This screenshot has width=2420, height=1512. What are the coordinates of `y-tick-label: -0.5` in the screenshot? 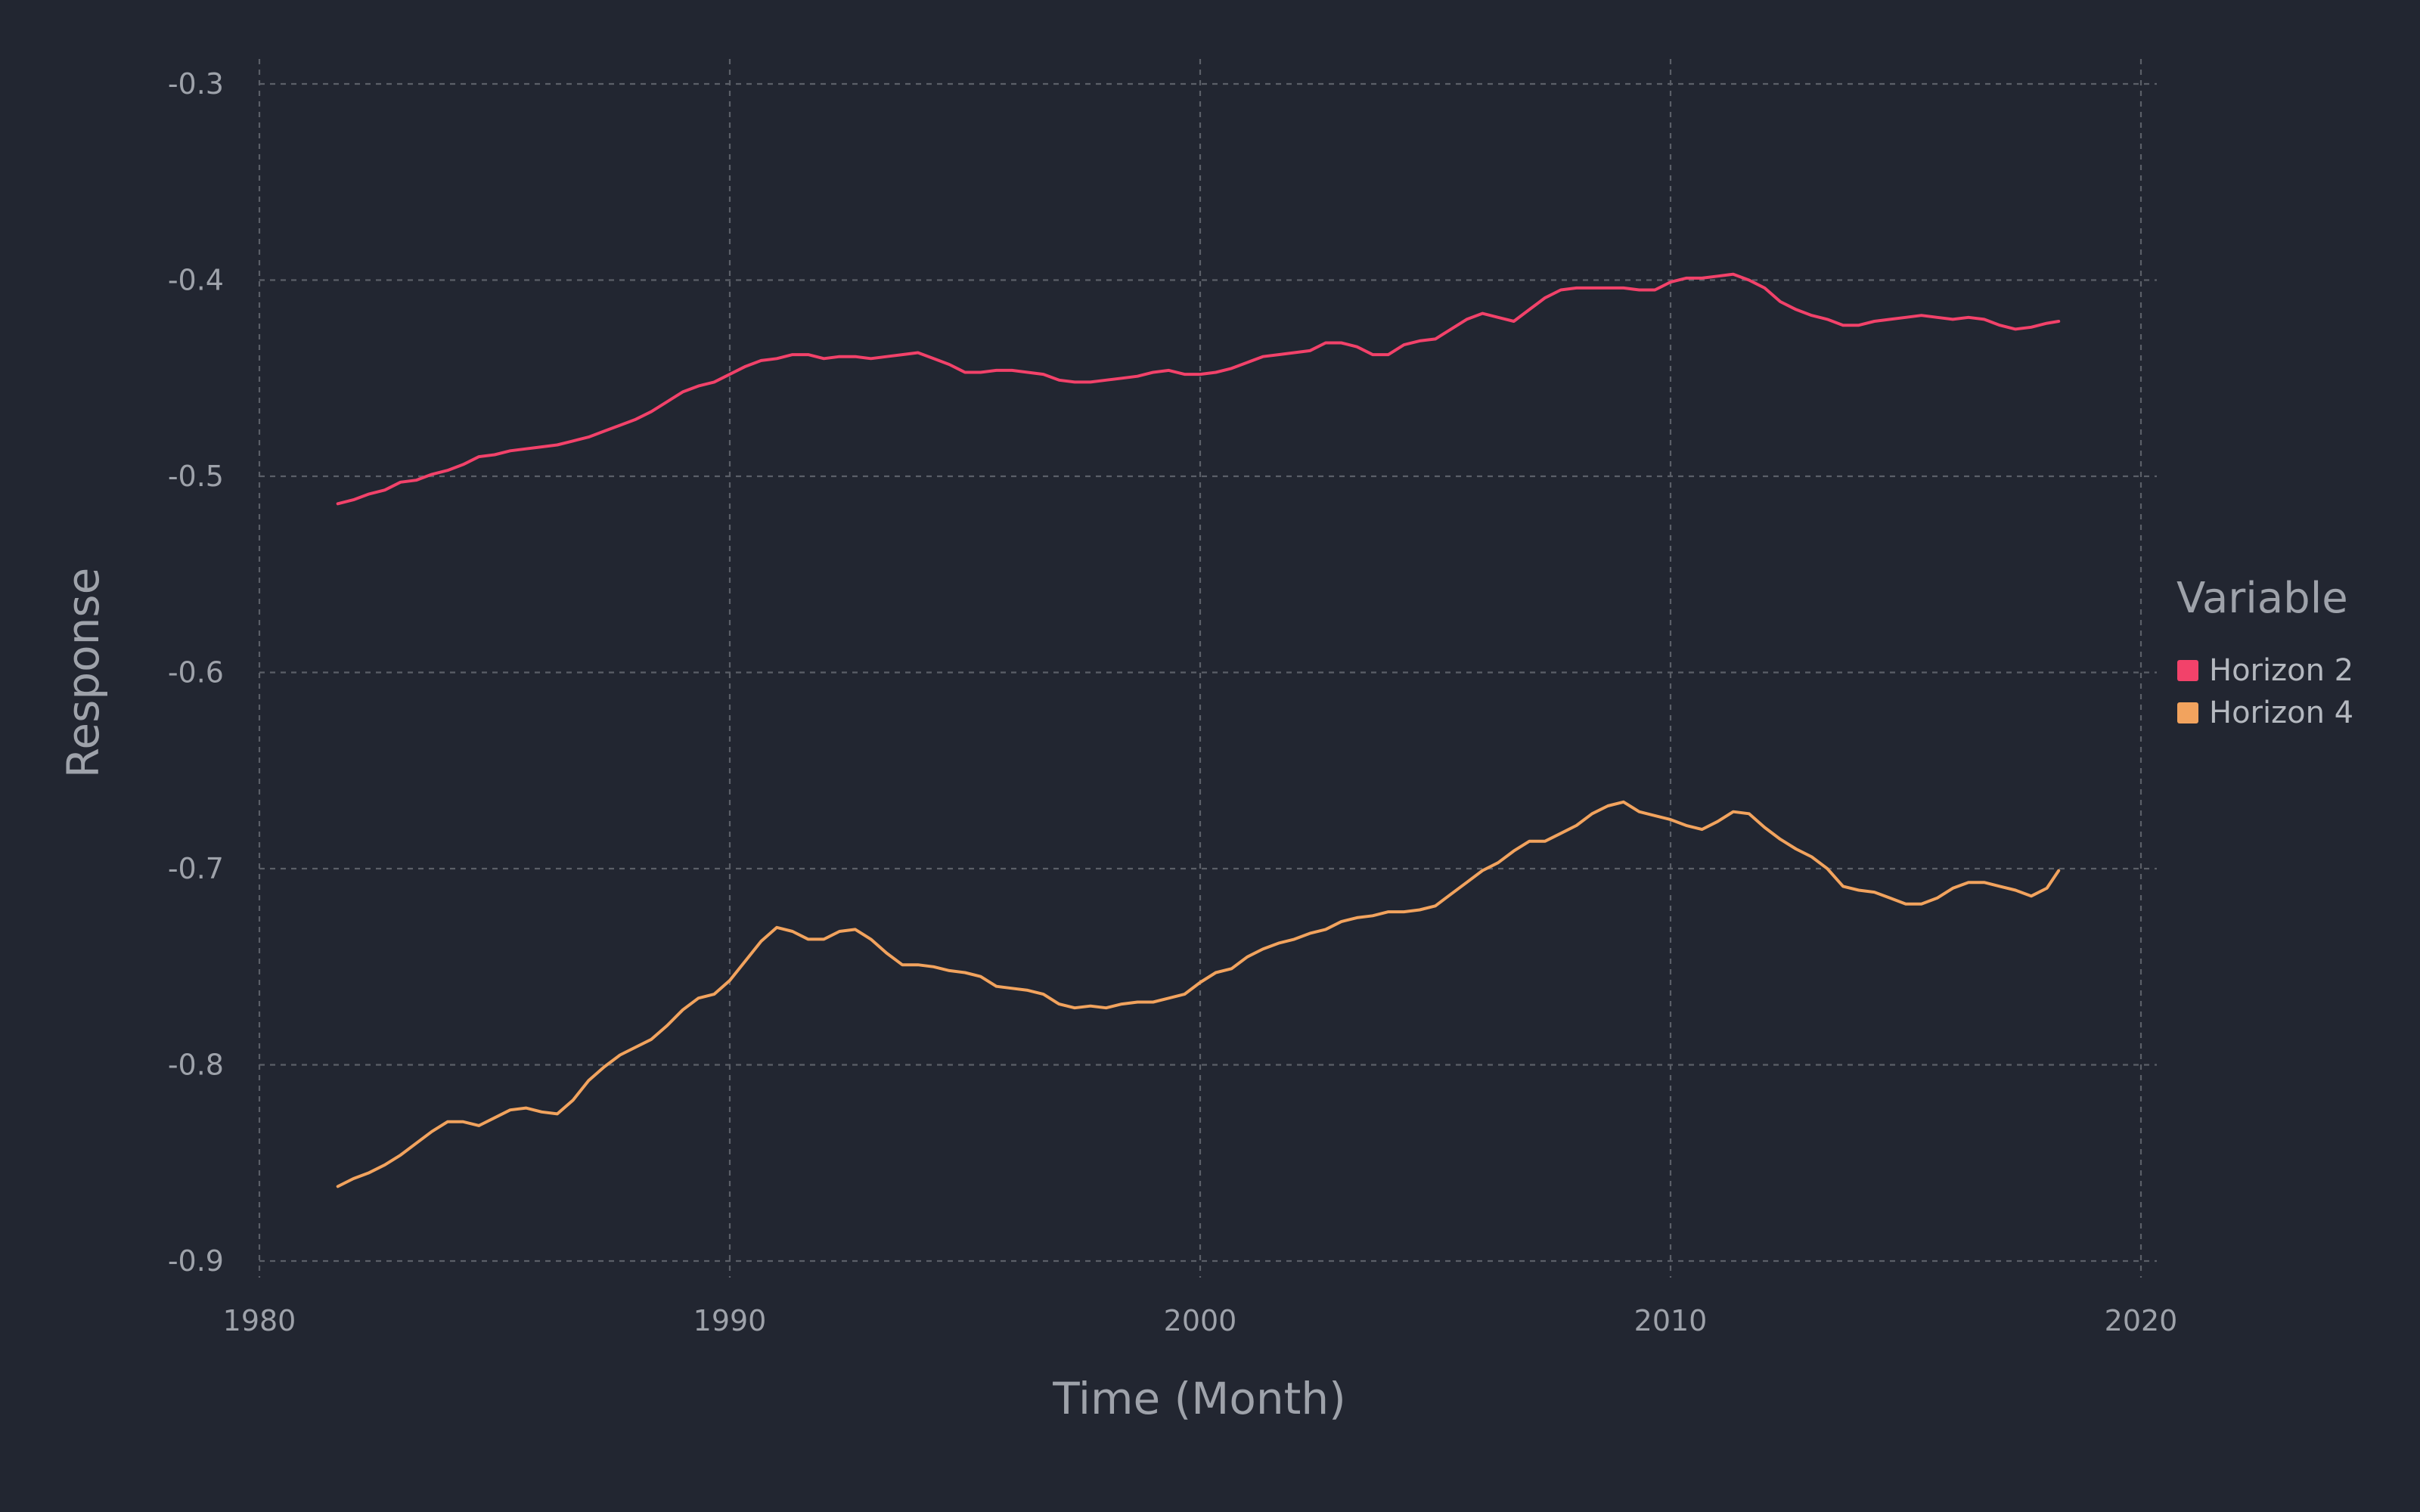 It's located at (196, 476).